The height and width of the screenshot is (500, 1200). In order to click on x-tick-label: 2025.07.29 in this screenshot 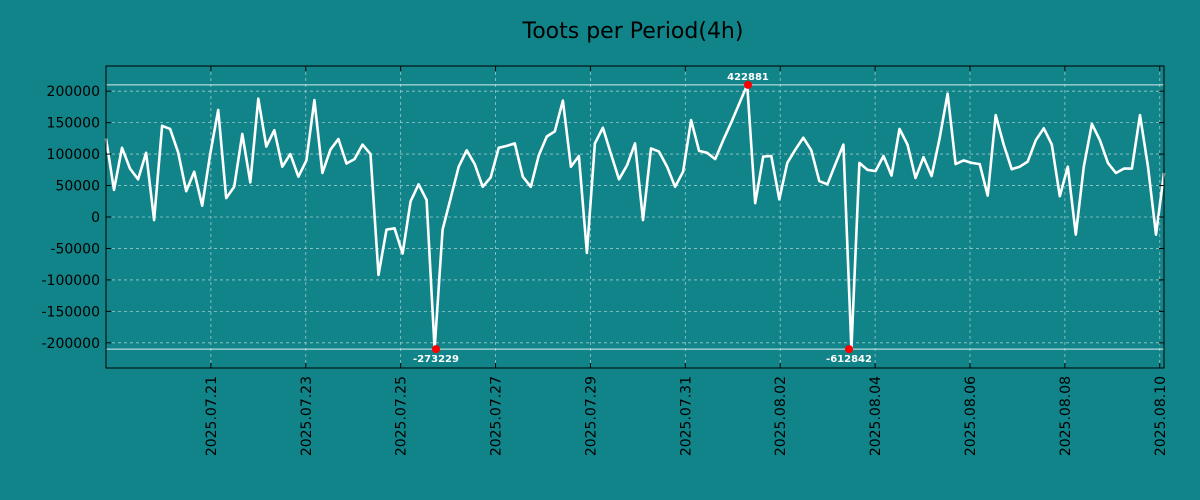, I will do `click(591, 416)`.